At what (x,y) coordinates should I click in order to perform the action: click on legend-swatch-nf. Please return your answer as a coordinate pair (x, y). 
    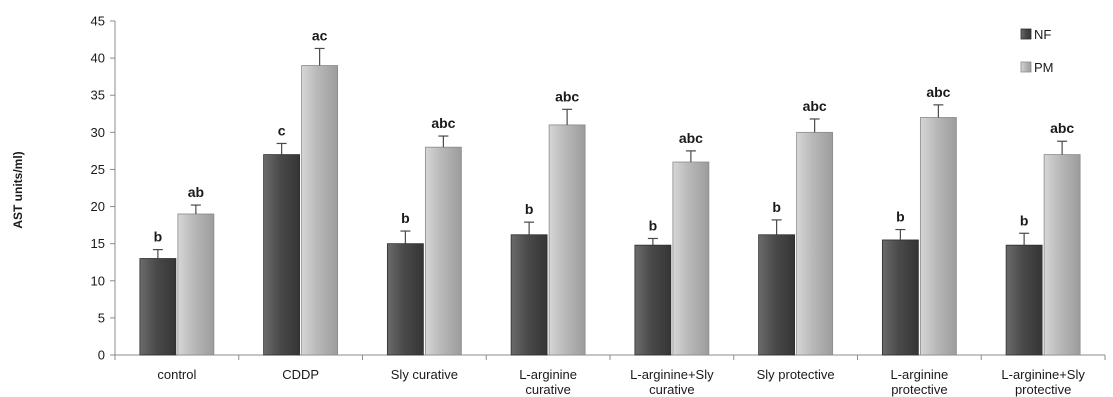
    Looking at the image, I should click on (1026, 34).